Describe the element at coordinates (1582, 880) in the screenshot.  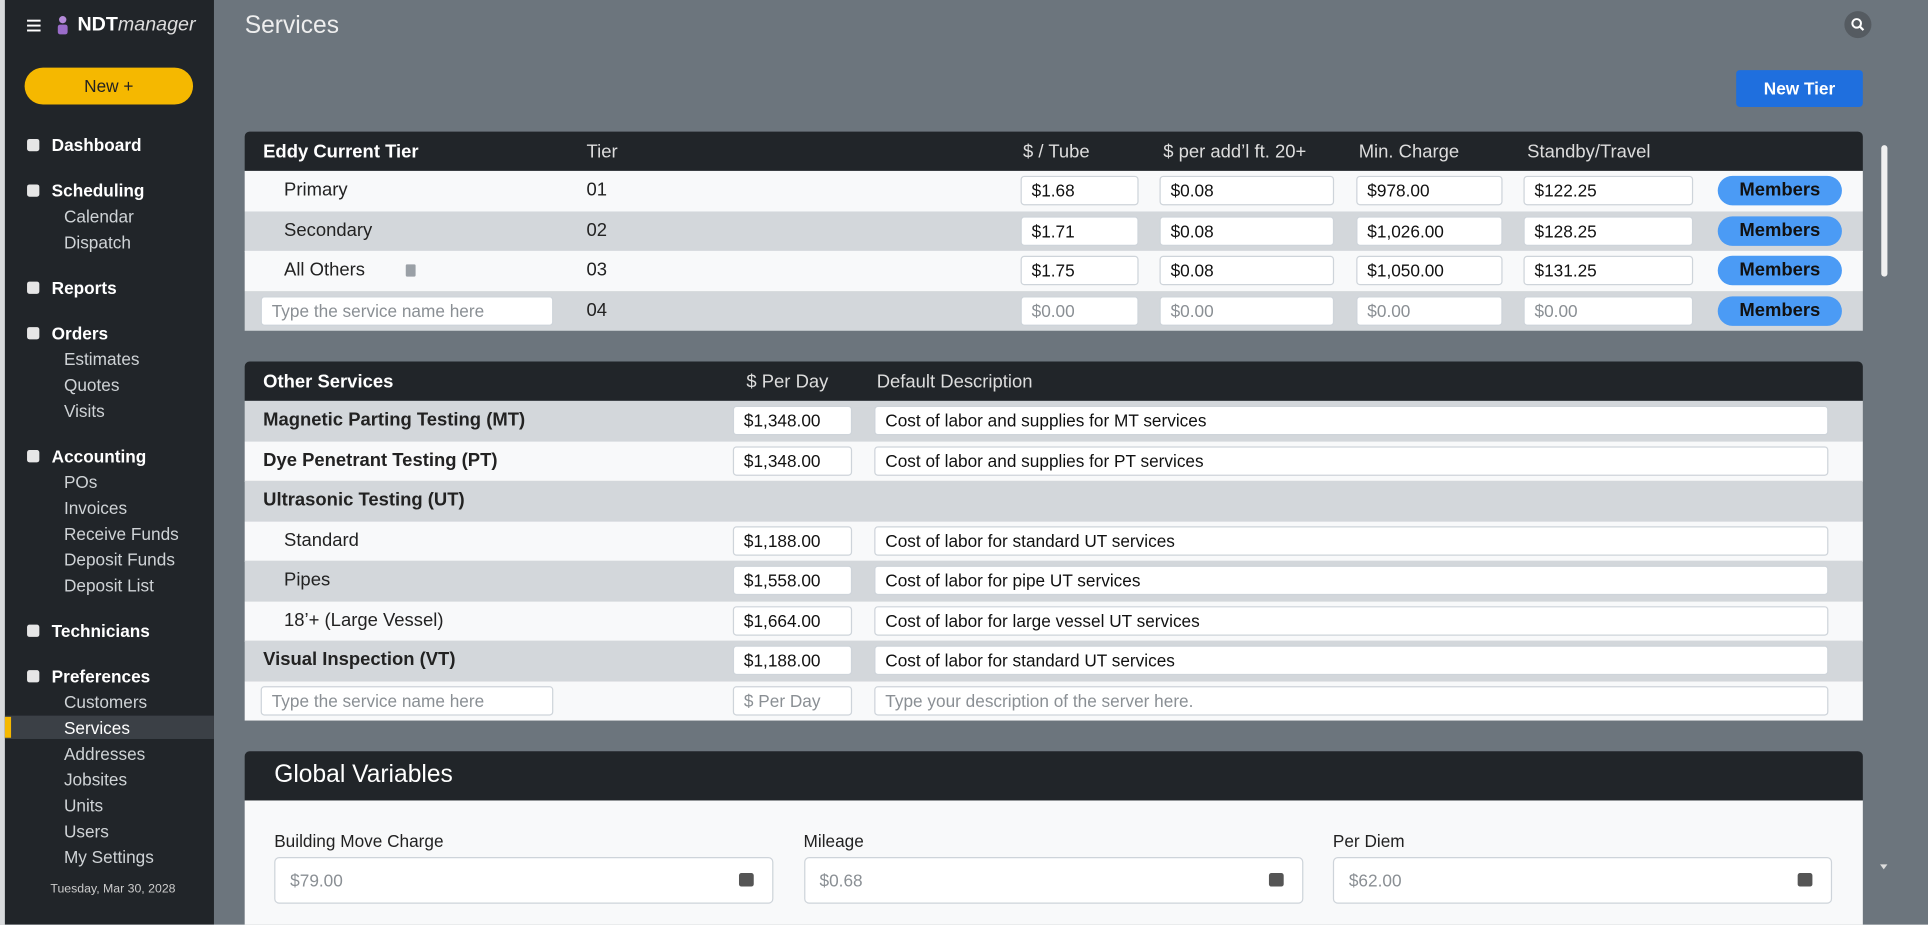
I see `field-input: $62.00` at that location.